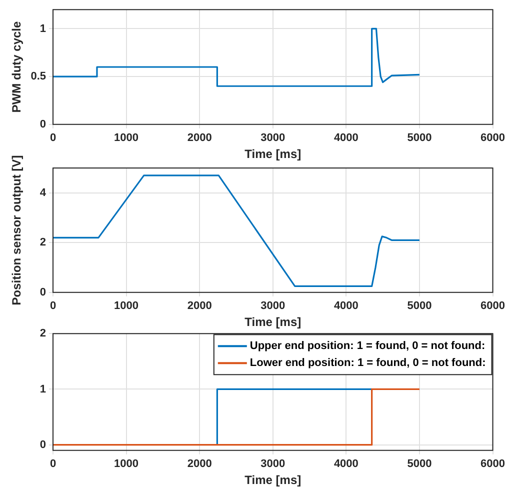  I want to click on legend-label: Upper end position: 1 = found, 0 = not found:, so click(368, 346).